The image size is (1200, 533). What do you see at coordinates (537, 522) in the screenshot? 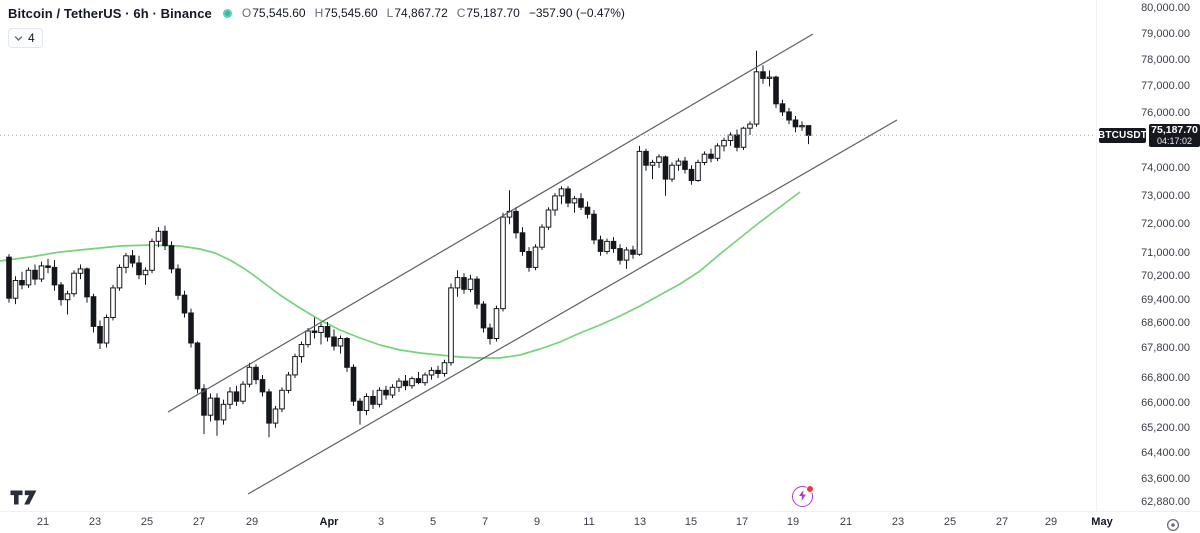
I see `time-tick-label: 9` at bounding box center [537, 522].